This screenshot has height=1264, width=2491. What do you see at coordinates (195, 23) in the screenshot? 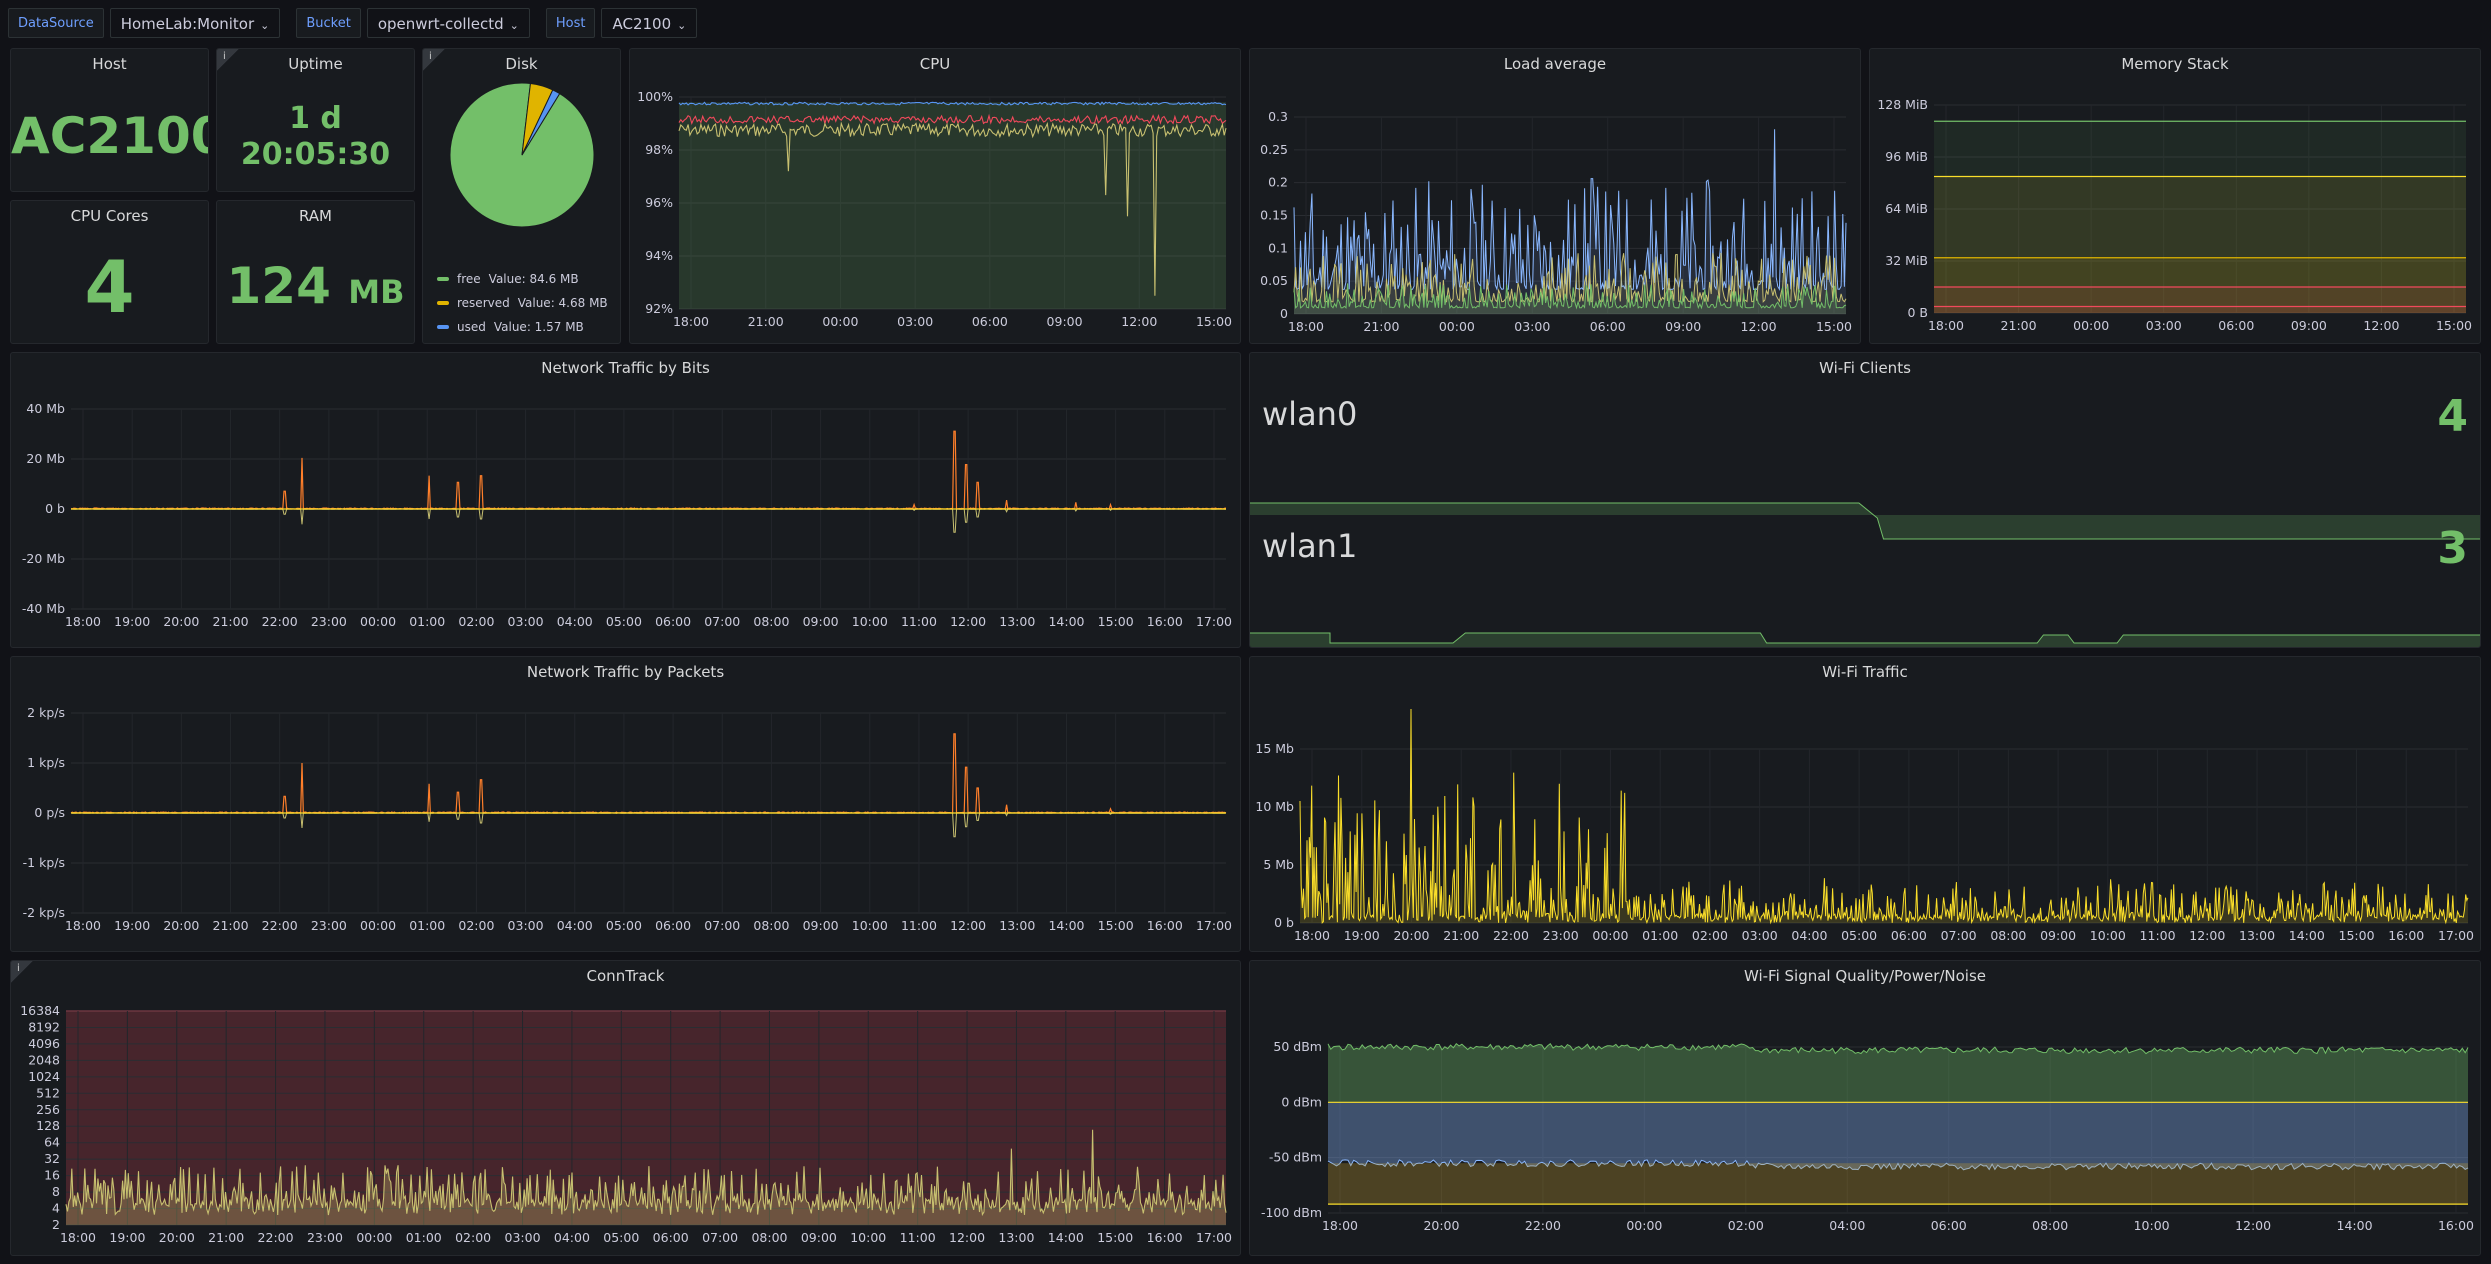
I see `datasource-variable-select: HomeLab:Monitor ⌄` at bounding box center [195, 23].